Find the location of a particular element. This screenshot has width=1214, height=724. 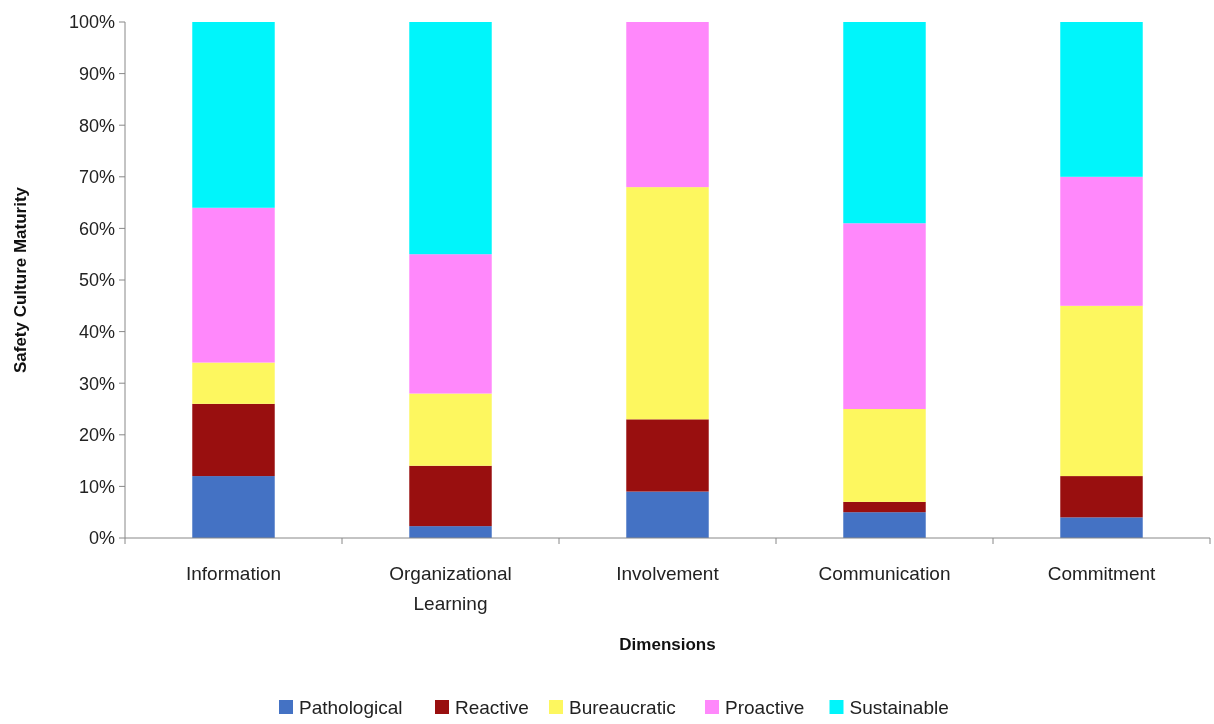

y-axis-title: Safety Culture Maturity is located at coordinates (20, 280).